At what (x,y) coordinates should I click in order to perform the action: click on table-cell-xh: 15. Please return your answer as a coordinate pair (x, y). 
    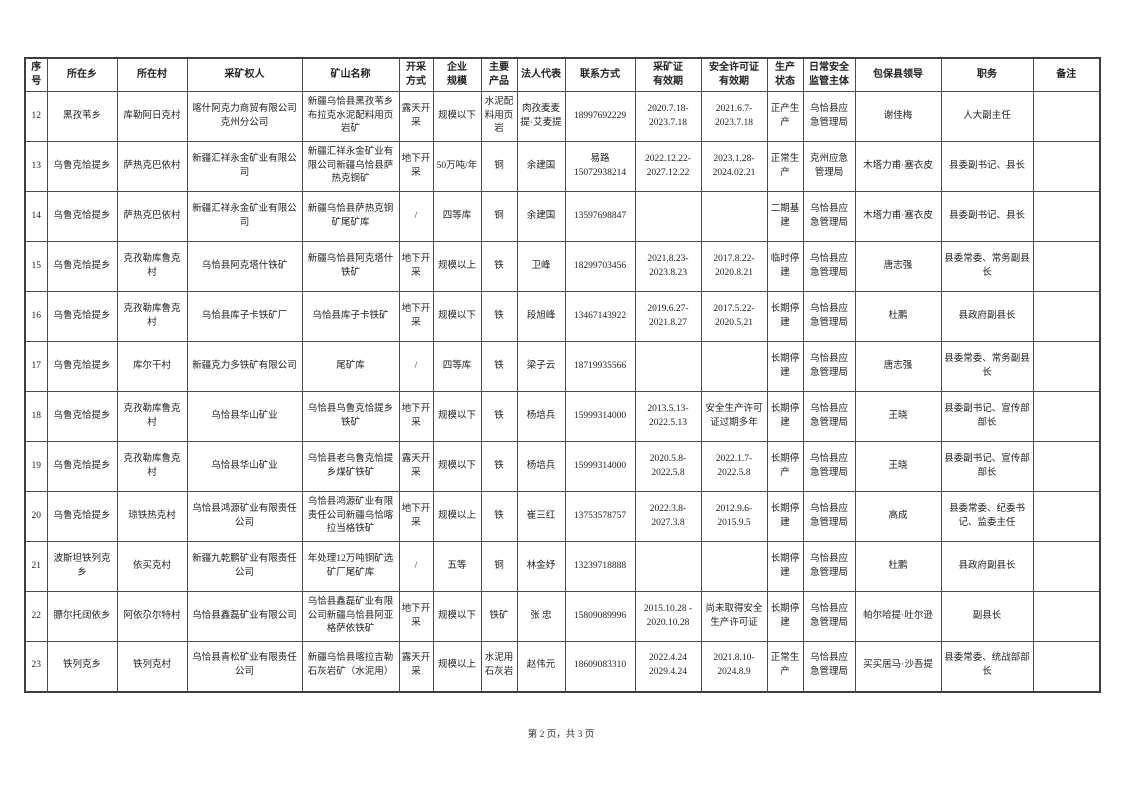
    Looking at the image, I should click on (36, 266).